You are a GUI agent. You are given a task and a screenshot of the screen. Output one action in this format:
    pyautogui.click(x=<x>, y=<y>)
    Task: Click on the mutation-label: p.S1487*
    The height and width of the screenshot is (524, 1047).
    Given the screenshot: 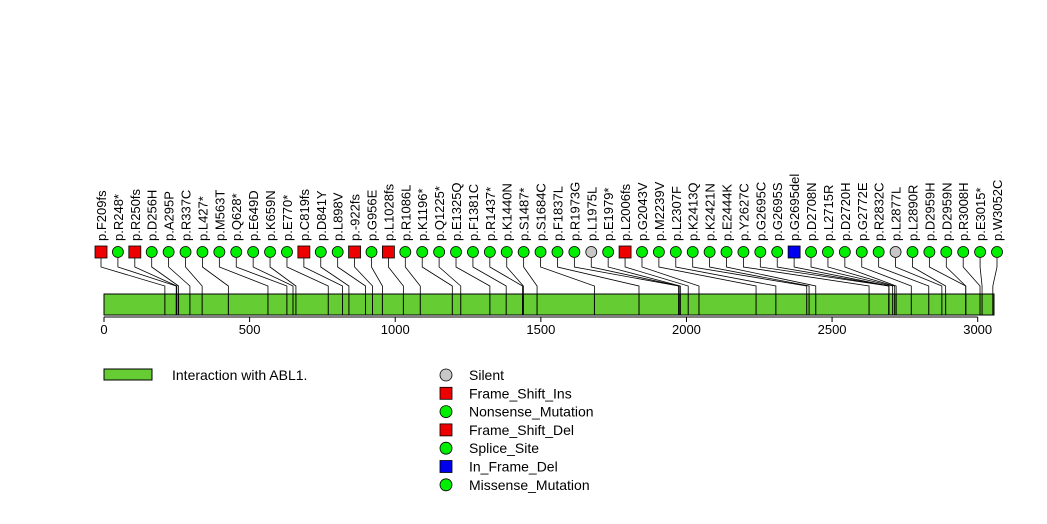 What is the action you would take?
    pyautogui.click(x=524, y=215)
    